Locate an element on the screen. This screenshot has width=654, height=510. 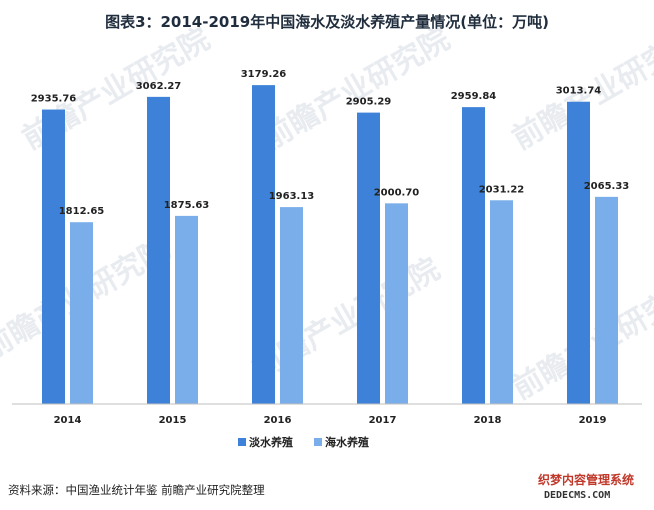
data-label-seawater-2014: 1812.65 is located at coordinates (82, 211).